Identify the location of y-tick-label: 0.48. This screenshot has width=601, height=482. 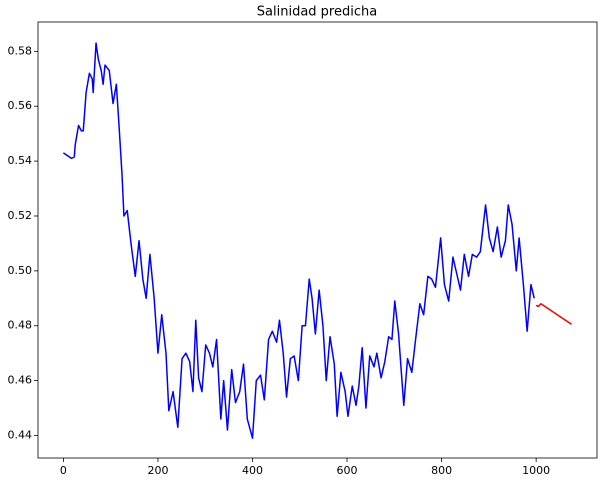
(20, 325).